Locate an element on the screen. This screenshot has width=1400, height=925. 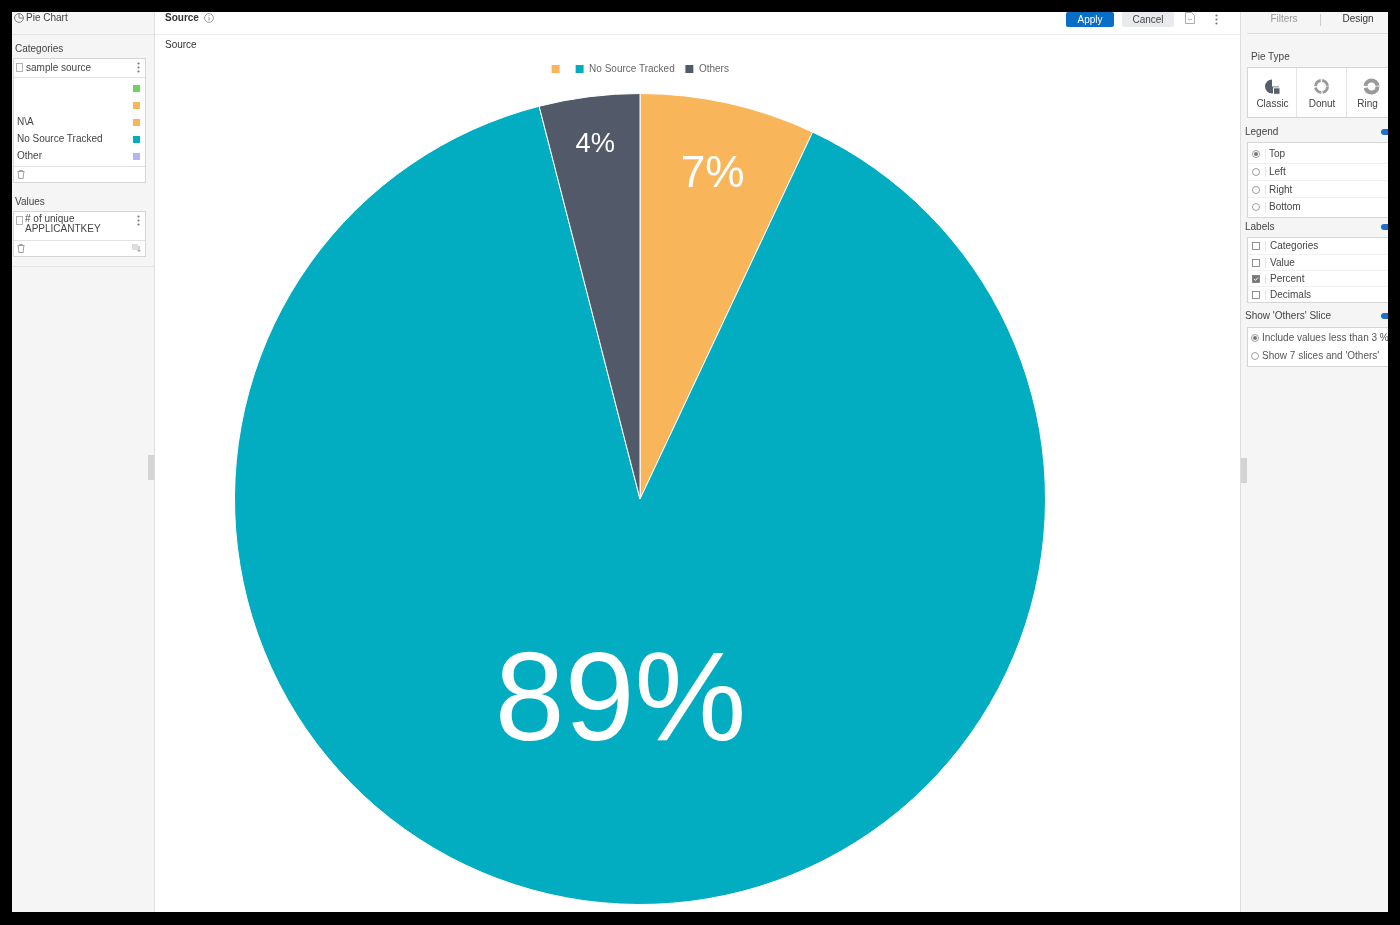
text: Donut is located at coordinates (1322, 104).